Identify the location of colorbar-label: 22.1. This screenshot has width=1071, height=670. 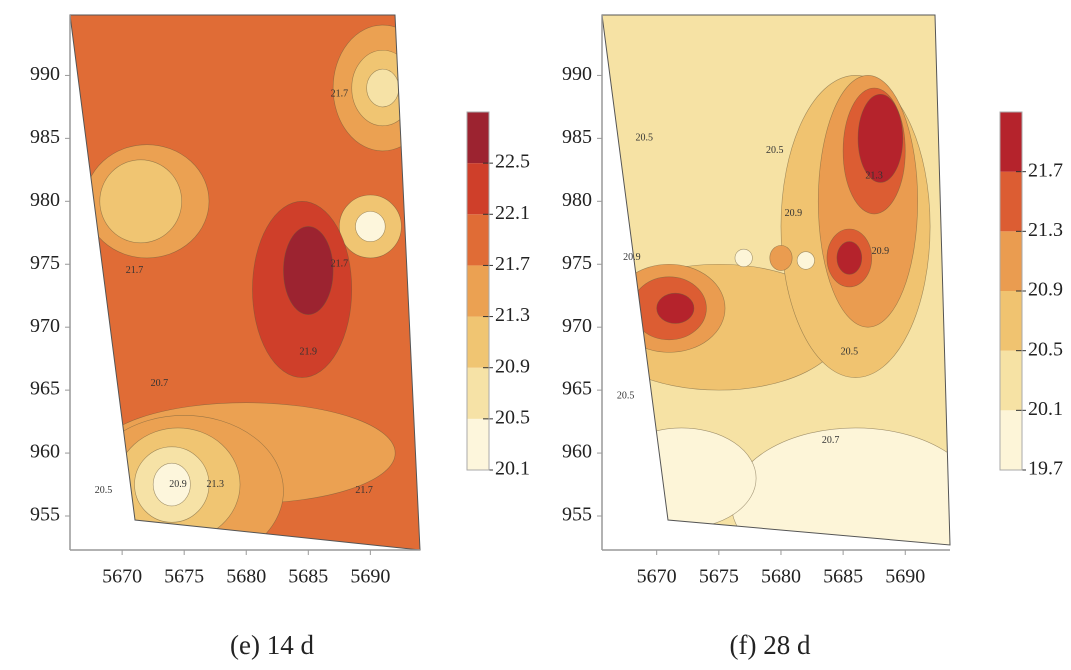
(512, 213).